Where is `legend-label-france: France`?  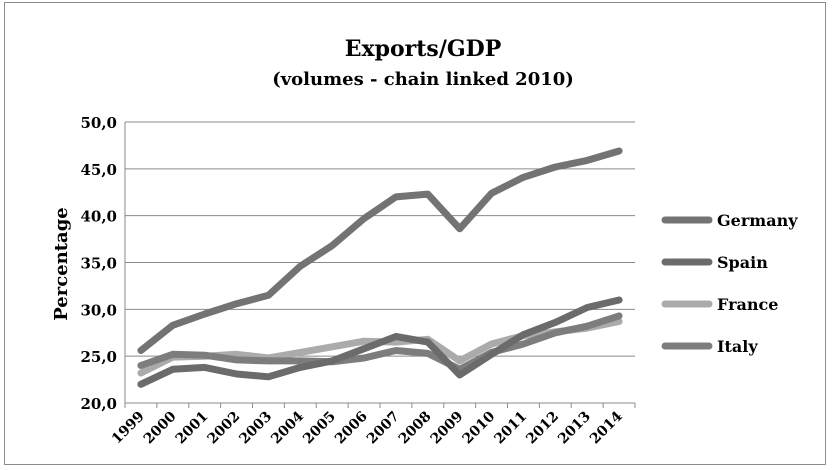 legend-label-france: France is located at coordinates (747, 304).